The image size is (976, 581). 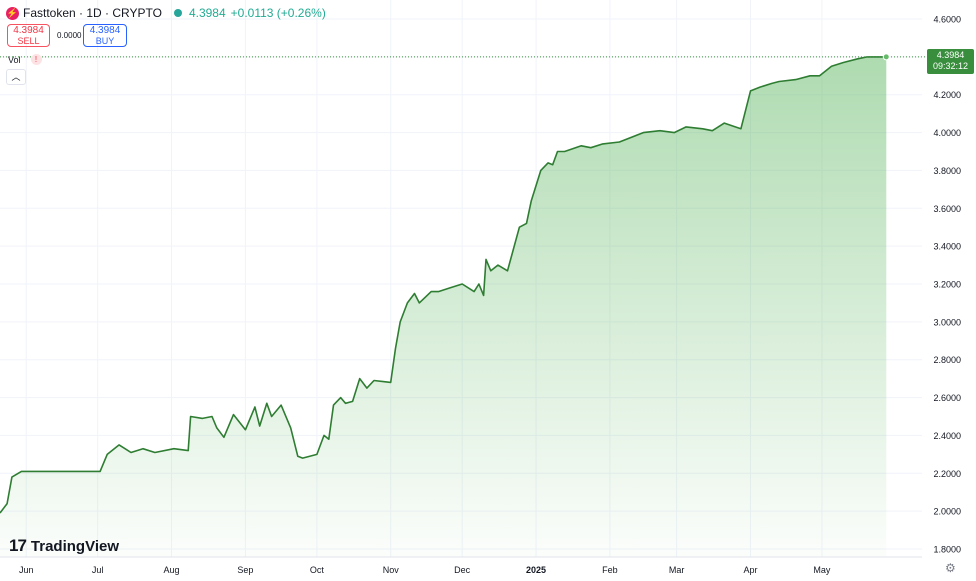 I want to click on y-tick-label: 3.2000, so click(x=947, y=285).